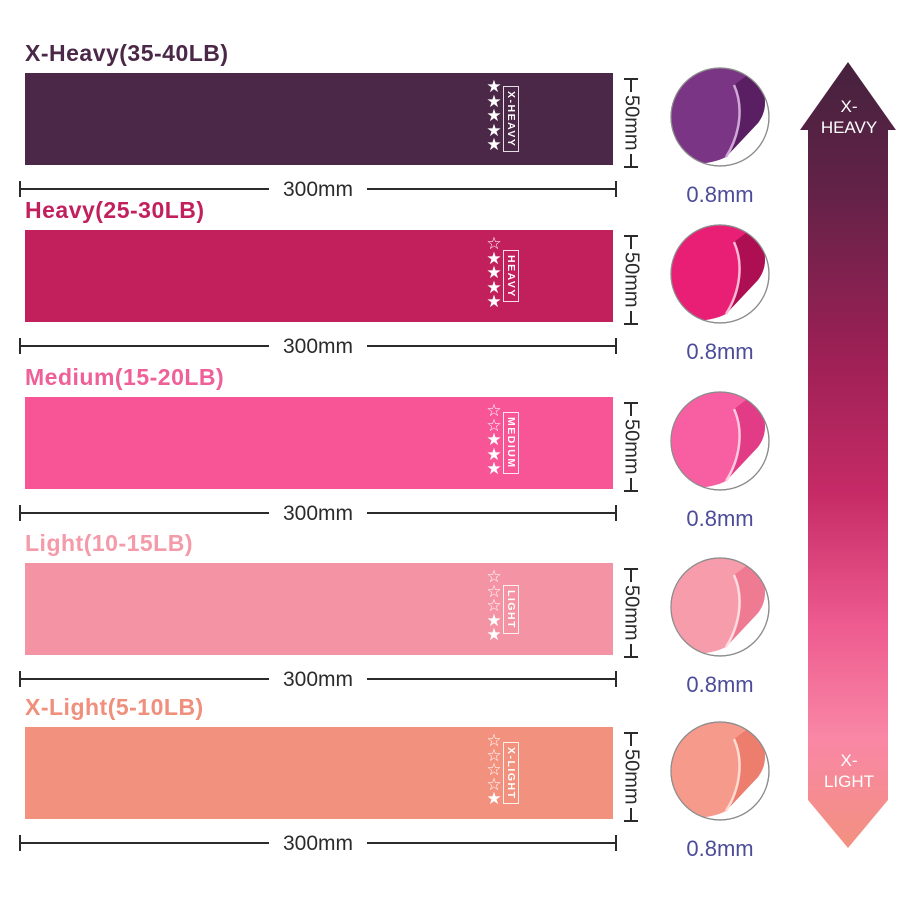  Describe the element at coordinates (319, 276) in the screenshot. I see `band-swatch: ☆★★★★ HEAVY` at that location.